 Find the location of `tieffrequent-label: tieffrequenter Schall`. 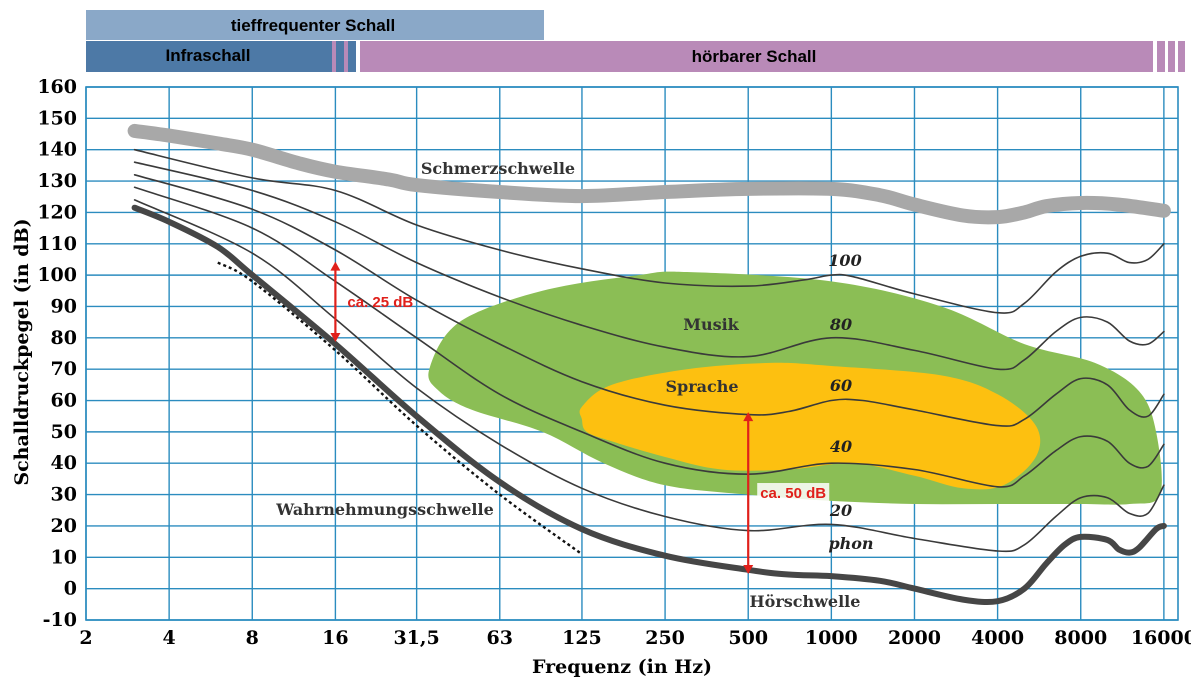

tieffrequent-label: tieffrequenter Schall is located at coordinates (313, 25).